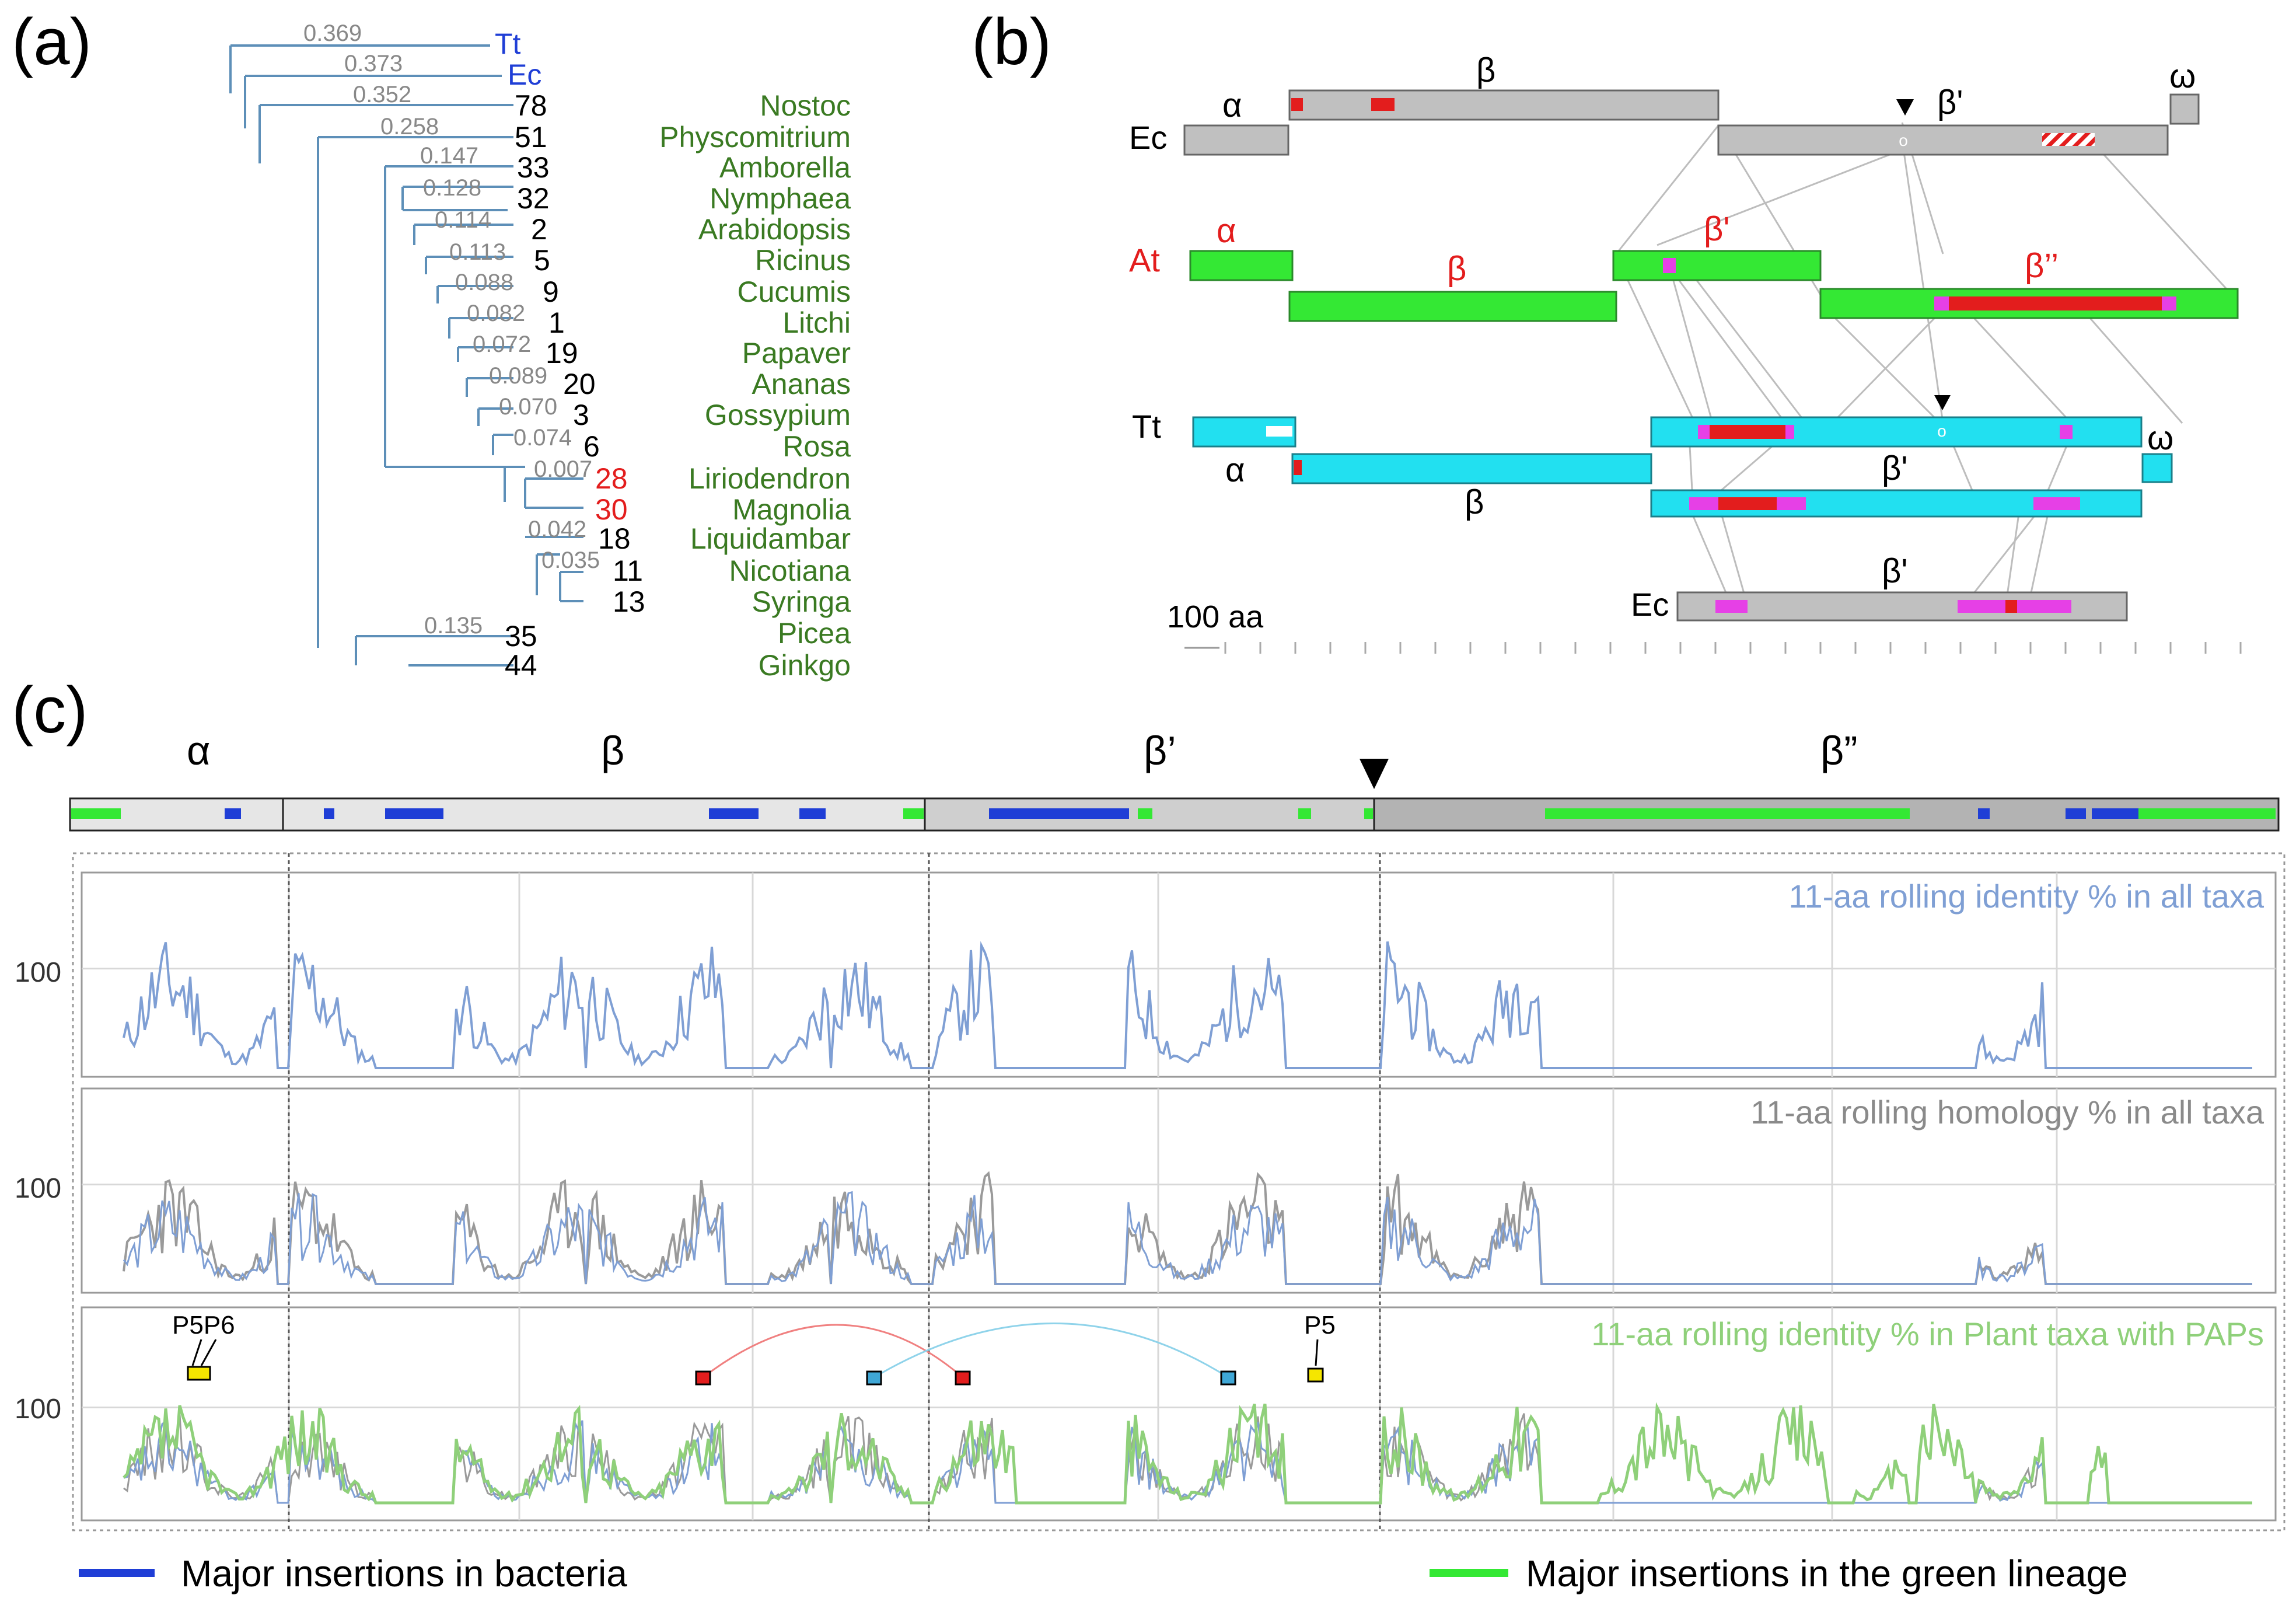  I want to click on bl-16: 0.035, so click(571, 560).